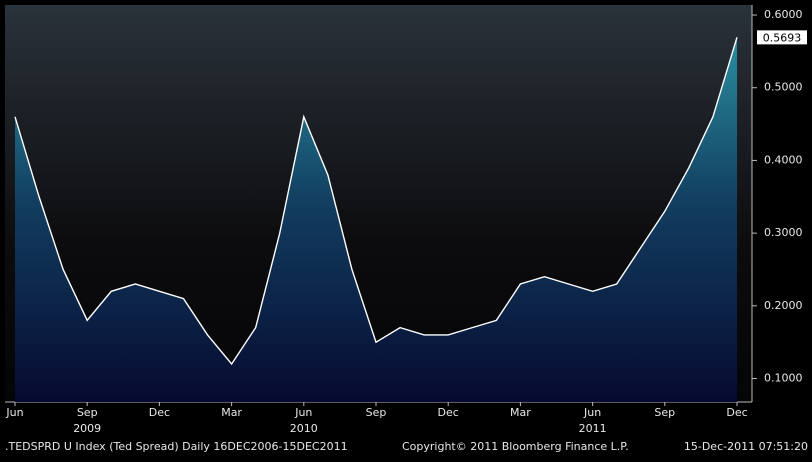 The height and width of the screenshot is (462, 812). I want to click on year-label: 2011, so click(593, 428).